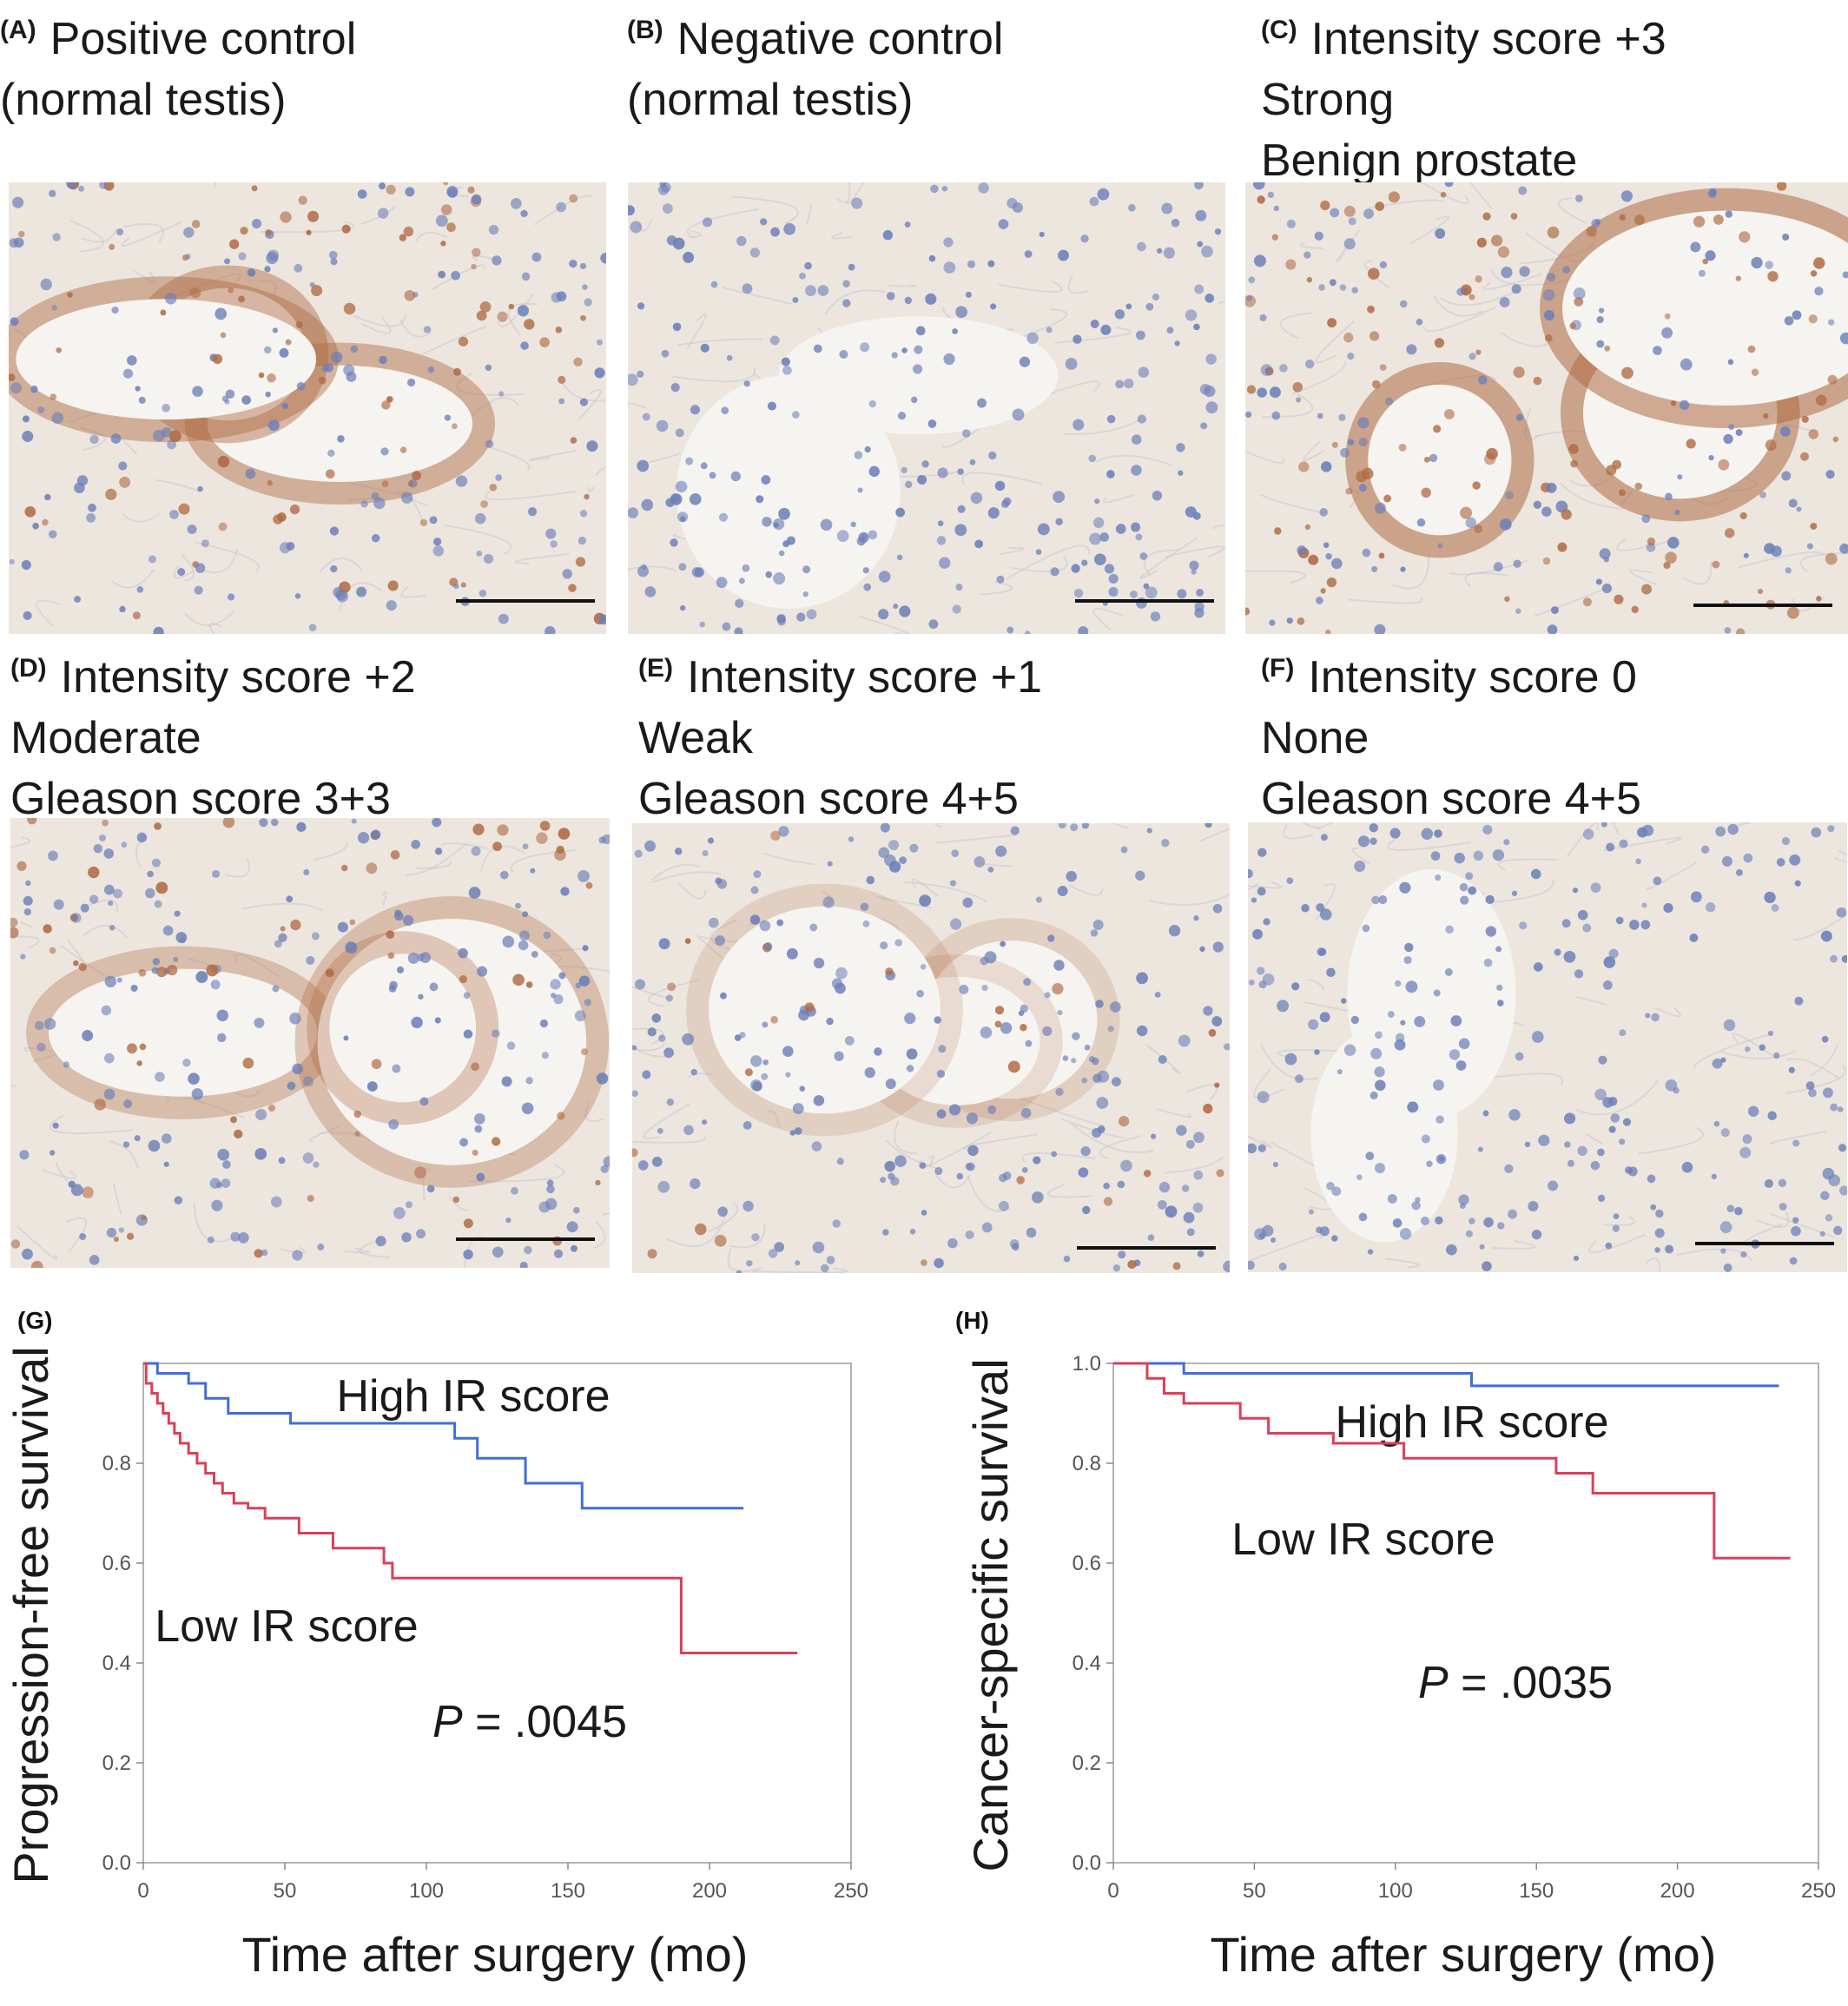 The height and width of the screenshot is (2006, 1848). I want to click on panel-caption-text: Moderate, so click(106, 738).